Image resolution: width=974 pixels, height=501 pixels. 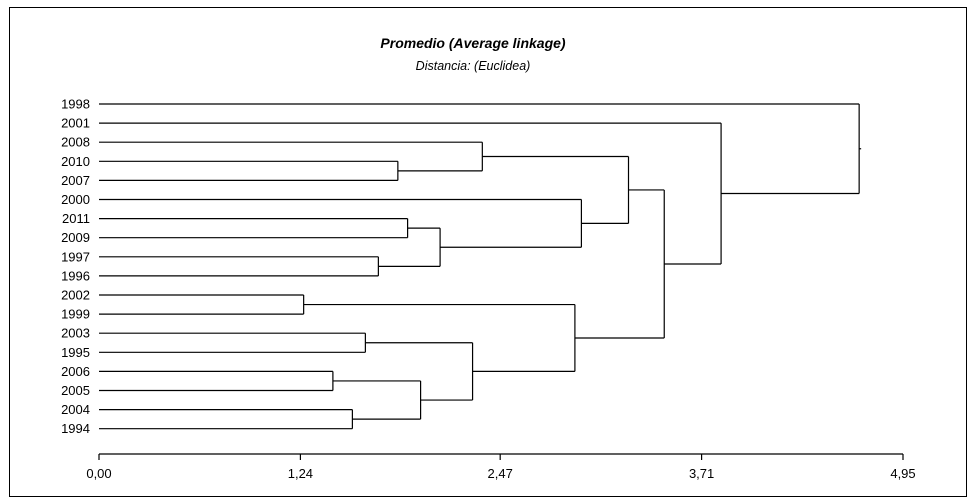 I want to click on x-axis: 0,00 1,24 2,47 3,71 4,95, so click(x=501, y=467).